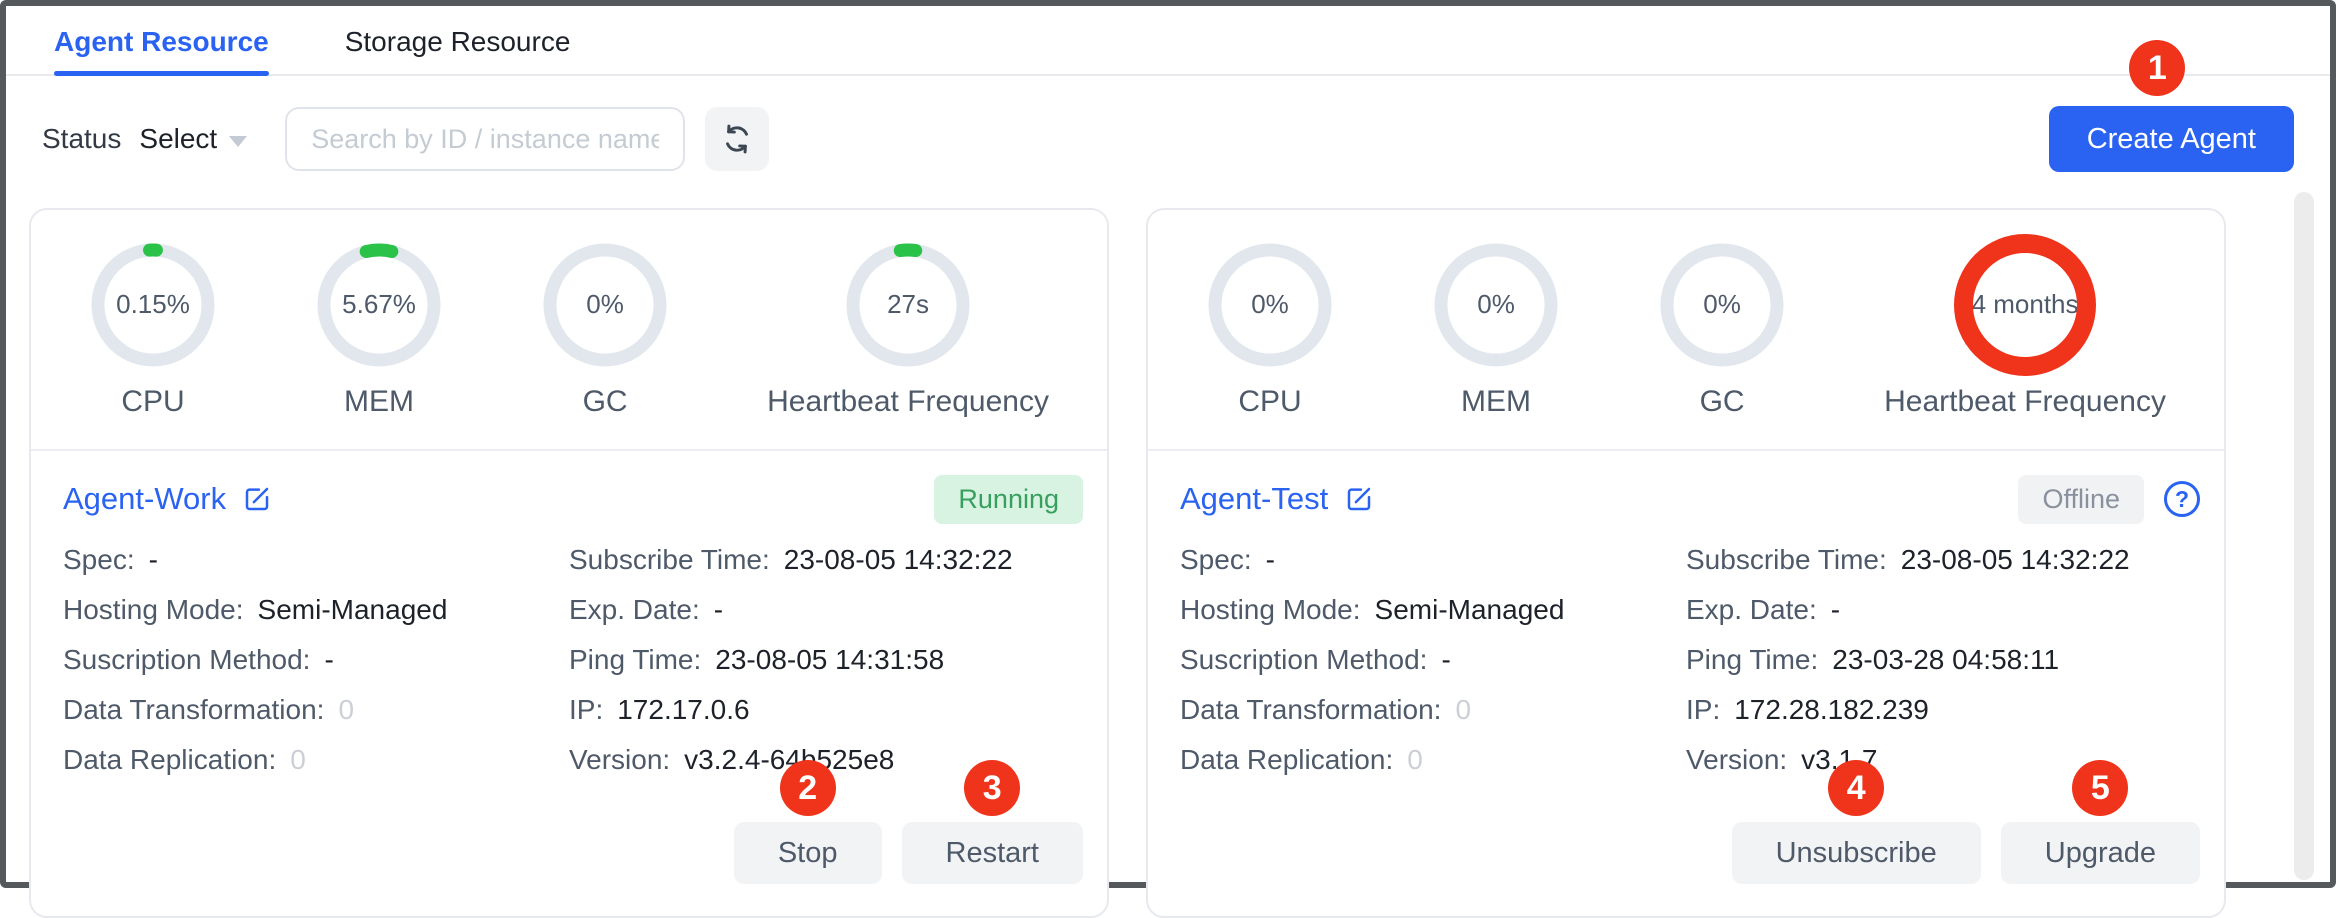  What do you see at coordinates (2171, 139) in the screenshot?
I see `create-agent-button: Create Agent` at bounding box center [2171, 139].